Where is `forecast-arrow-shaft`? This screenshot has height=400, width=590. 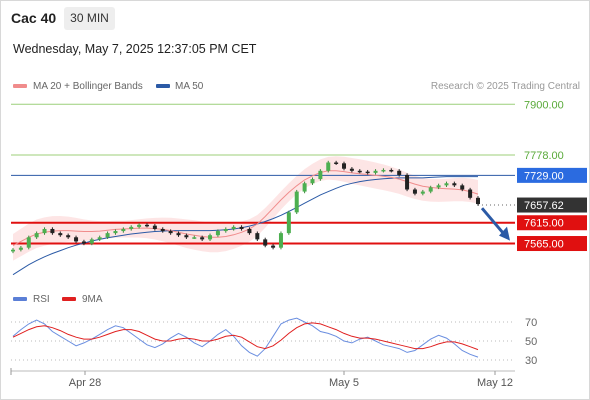
forecast-arrow-shaft is located at coordinates (494, 222).